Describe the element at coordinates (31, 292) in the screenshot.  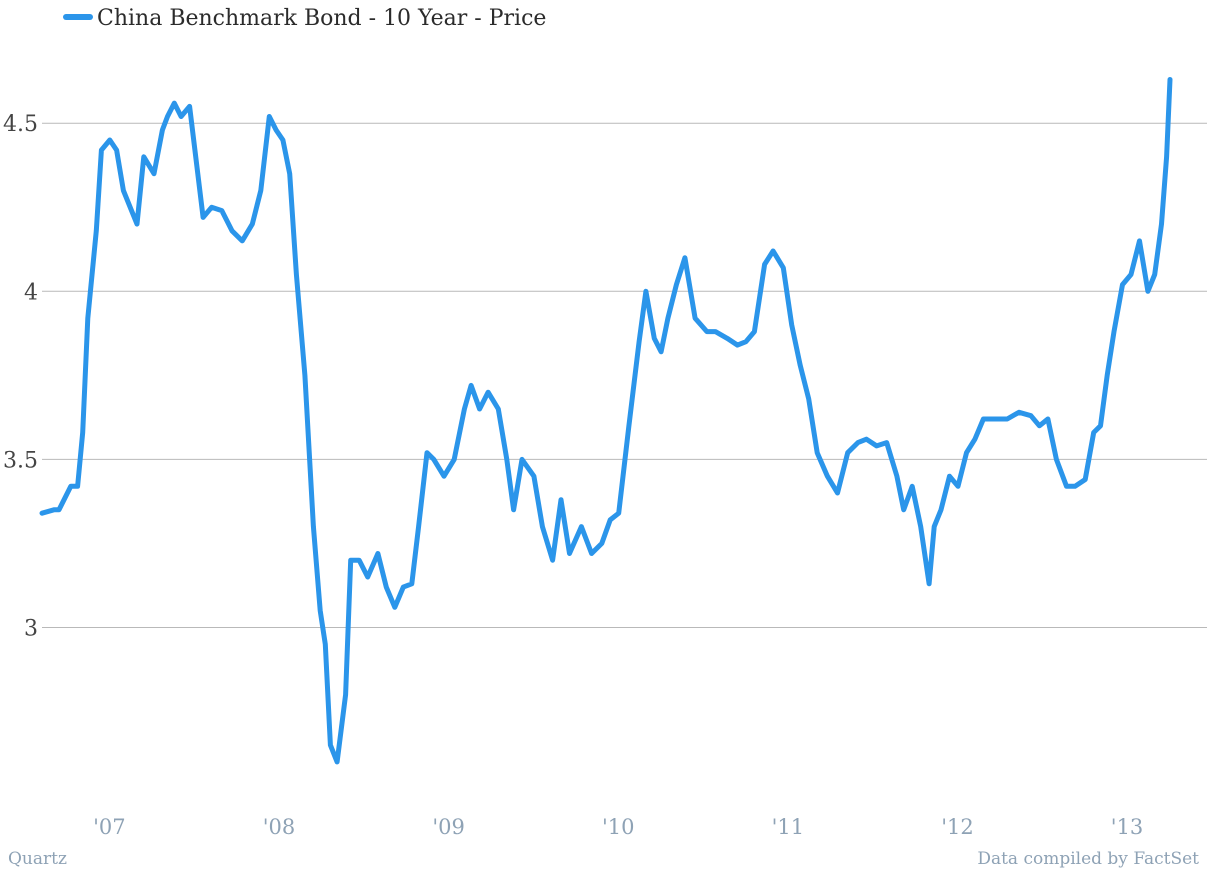
I see `y-tick-label: 4` at that location.